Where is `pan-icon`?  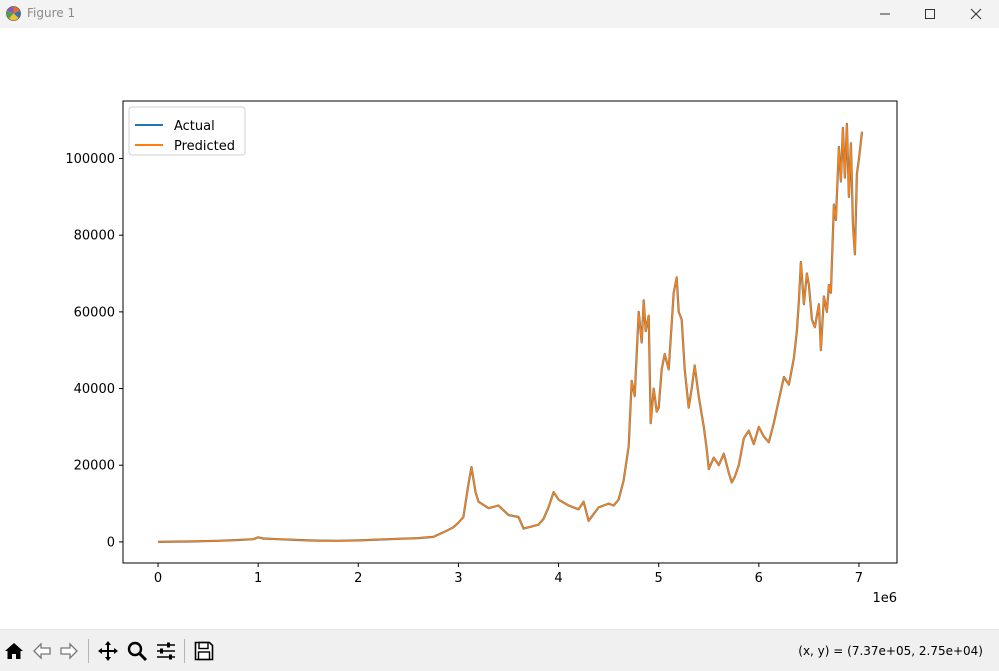 pan-icon is located at coordinates (108, 651).